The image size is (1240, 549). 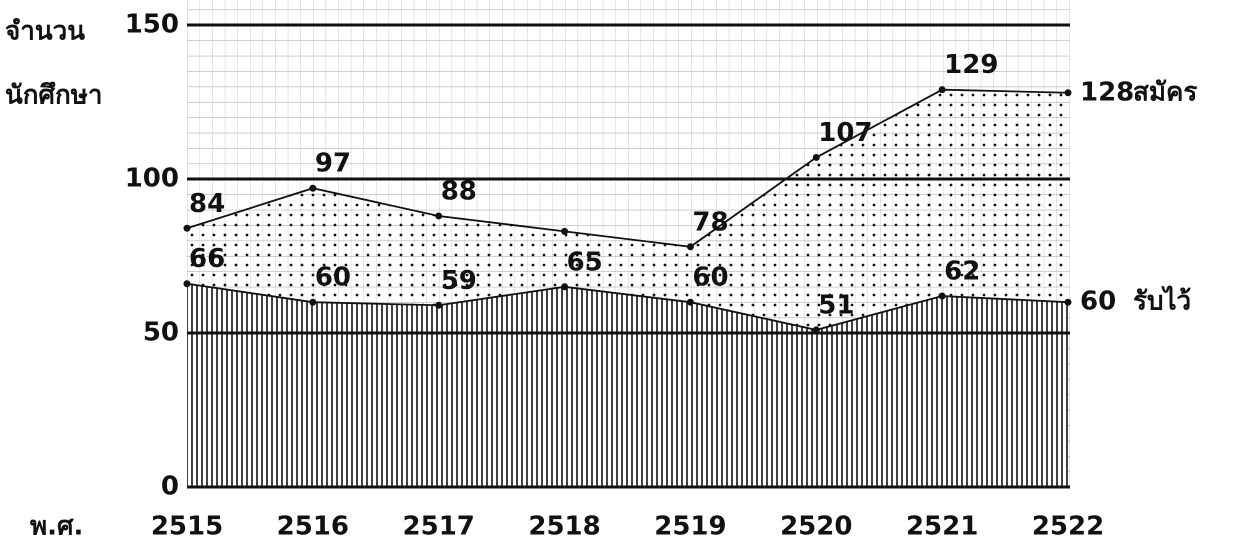 What do you see at coordinates (1162, 301) in the screenshot?
I see `series-name: รับไว้` at bounding box center [1162, 301].